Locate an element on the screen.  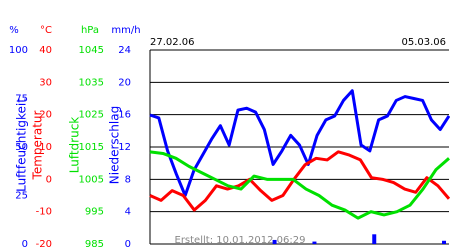
axis-label: Niederschlag is located at coordinates (115, 145).